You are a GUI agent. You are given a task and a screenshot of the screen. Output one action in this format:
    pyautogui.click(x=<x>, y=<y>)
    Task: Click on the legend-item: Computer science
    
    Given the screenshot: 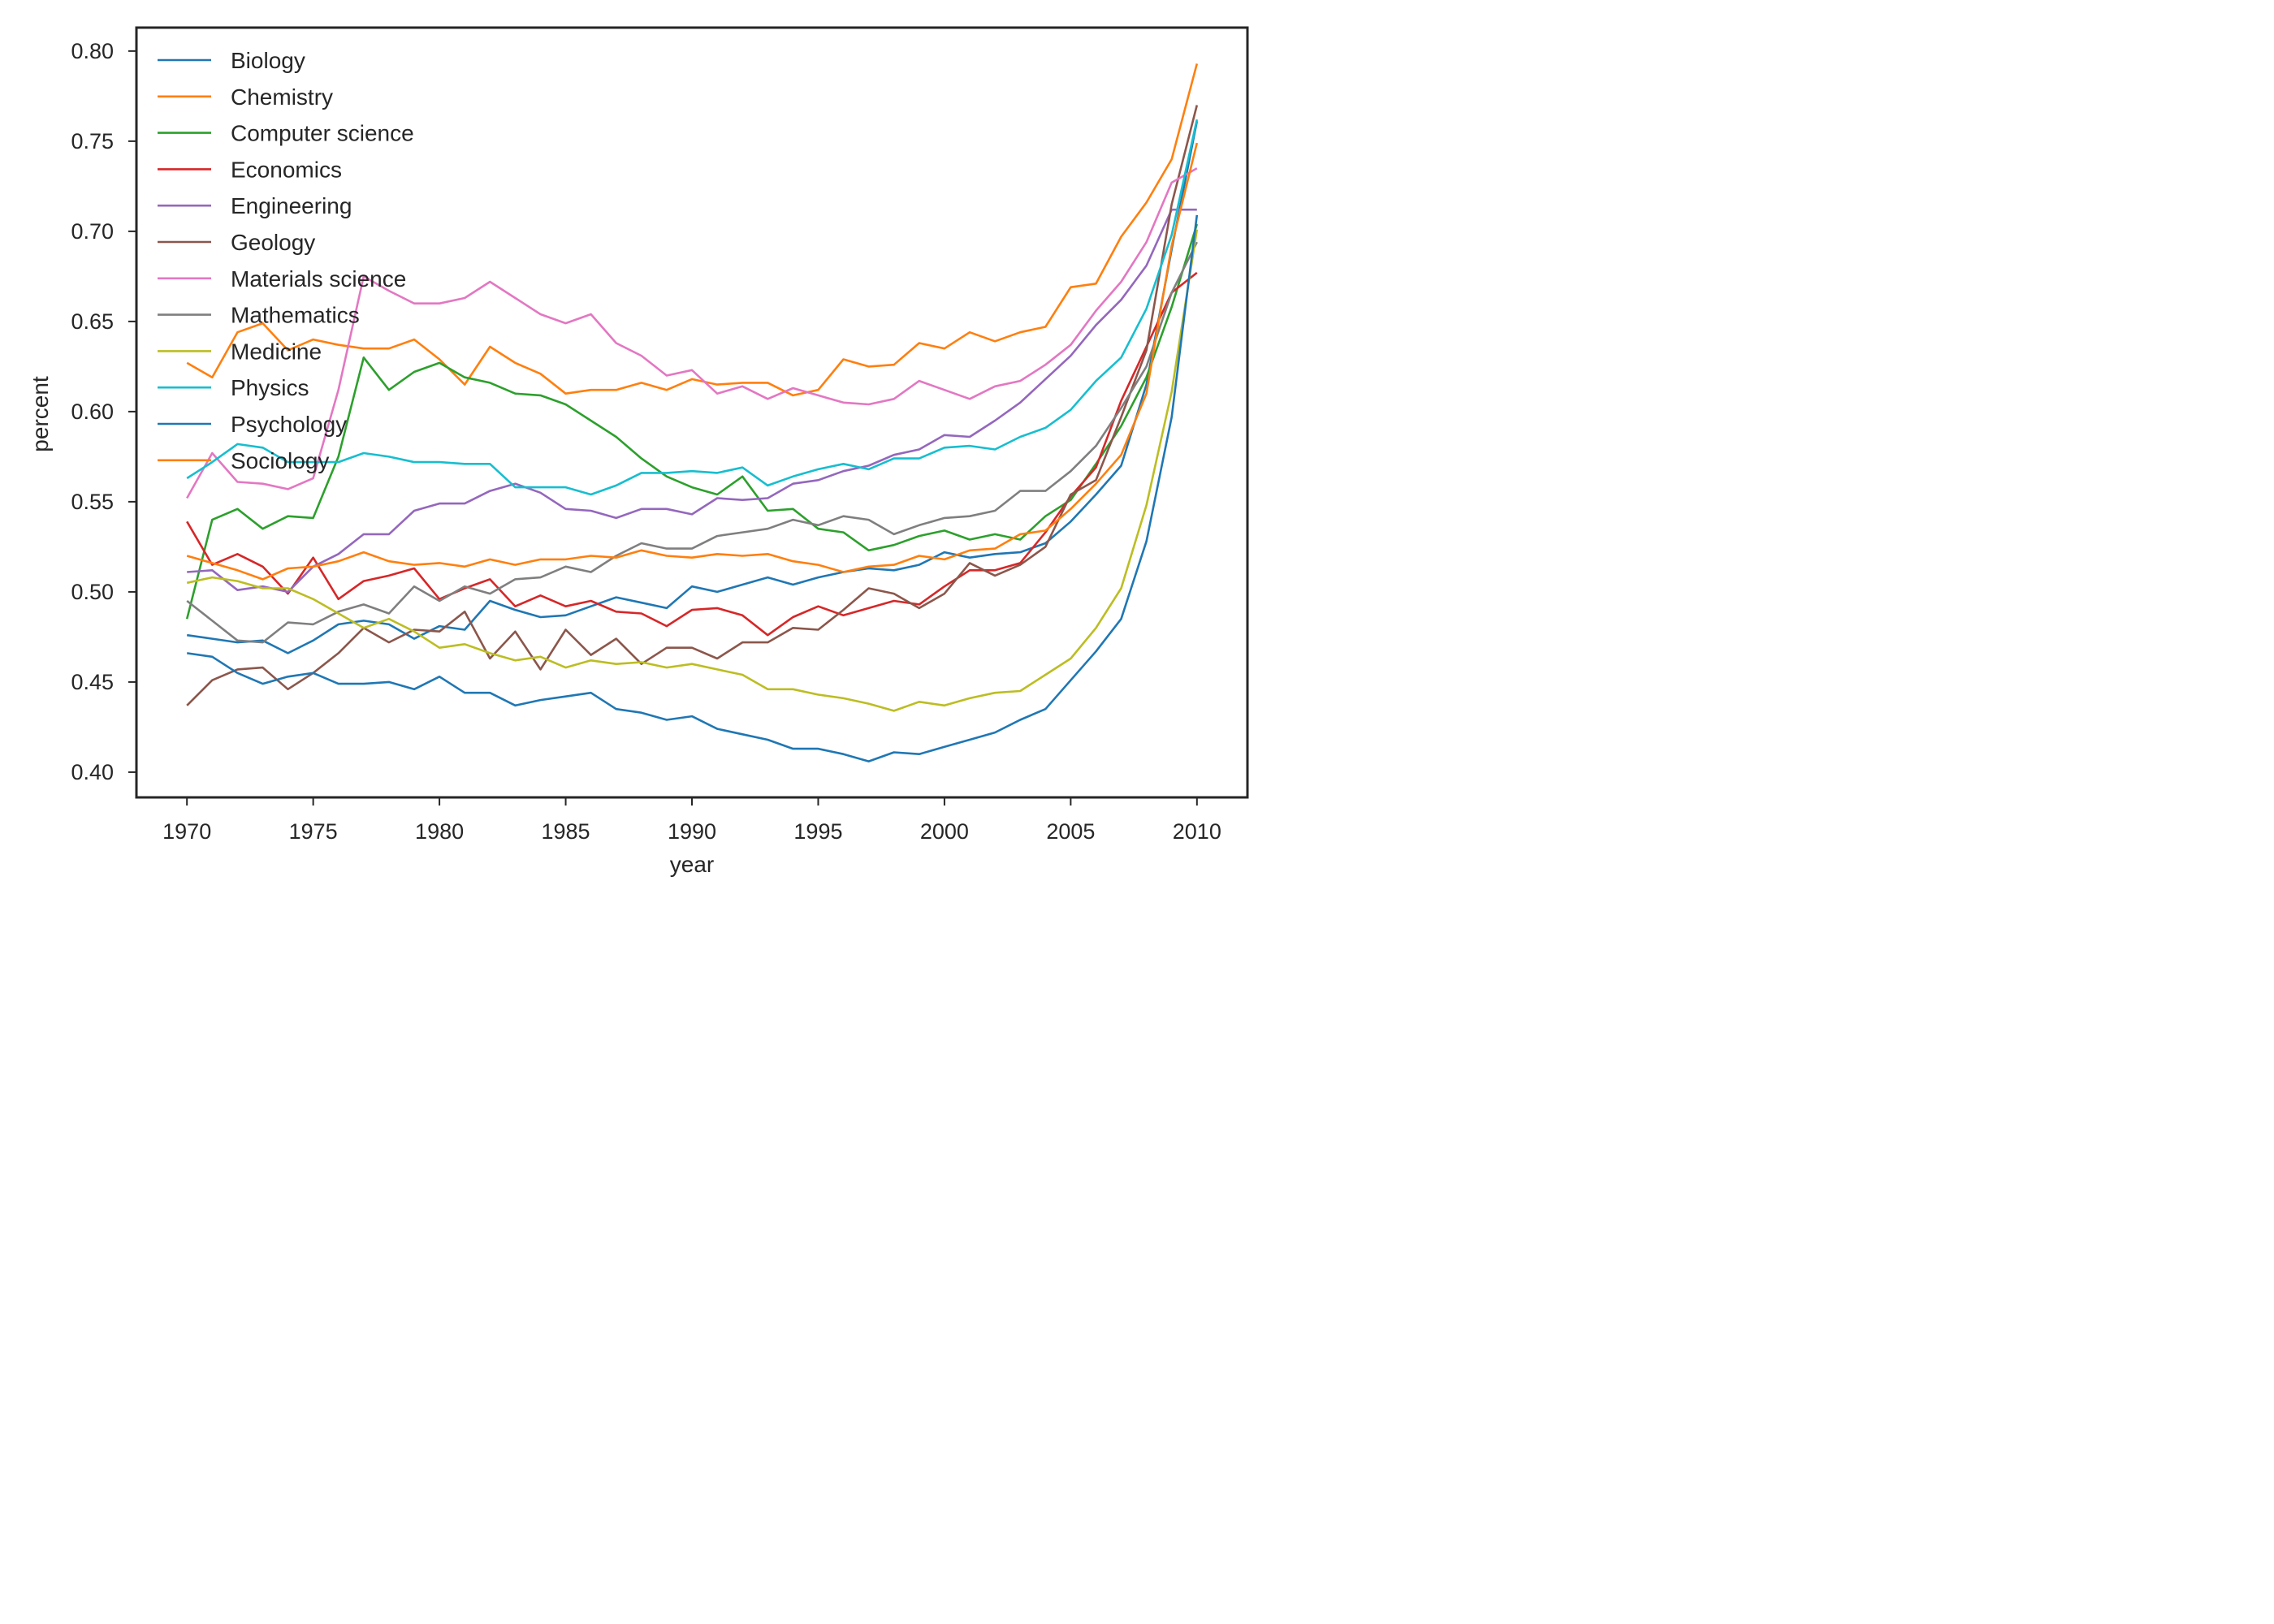 What is the action you would take?
    pyautogui.click(x=286, y=134)
    